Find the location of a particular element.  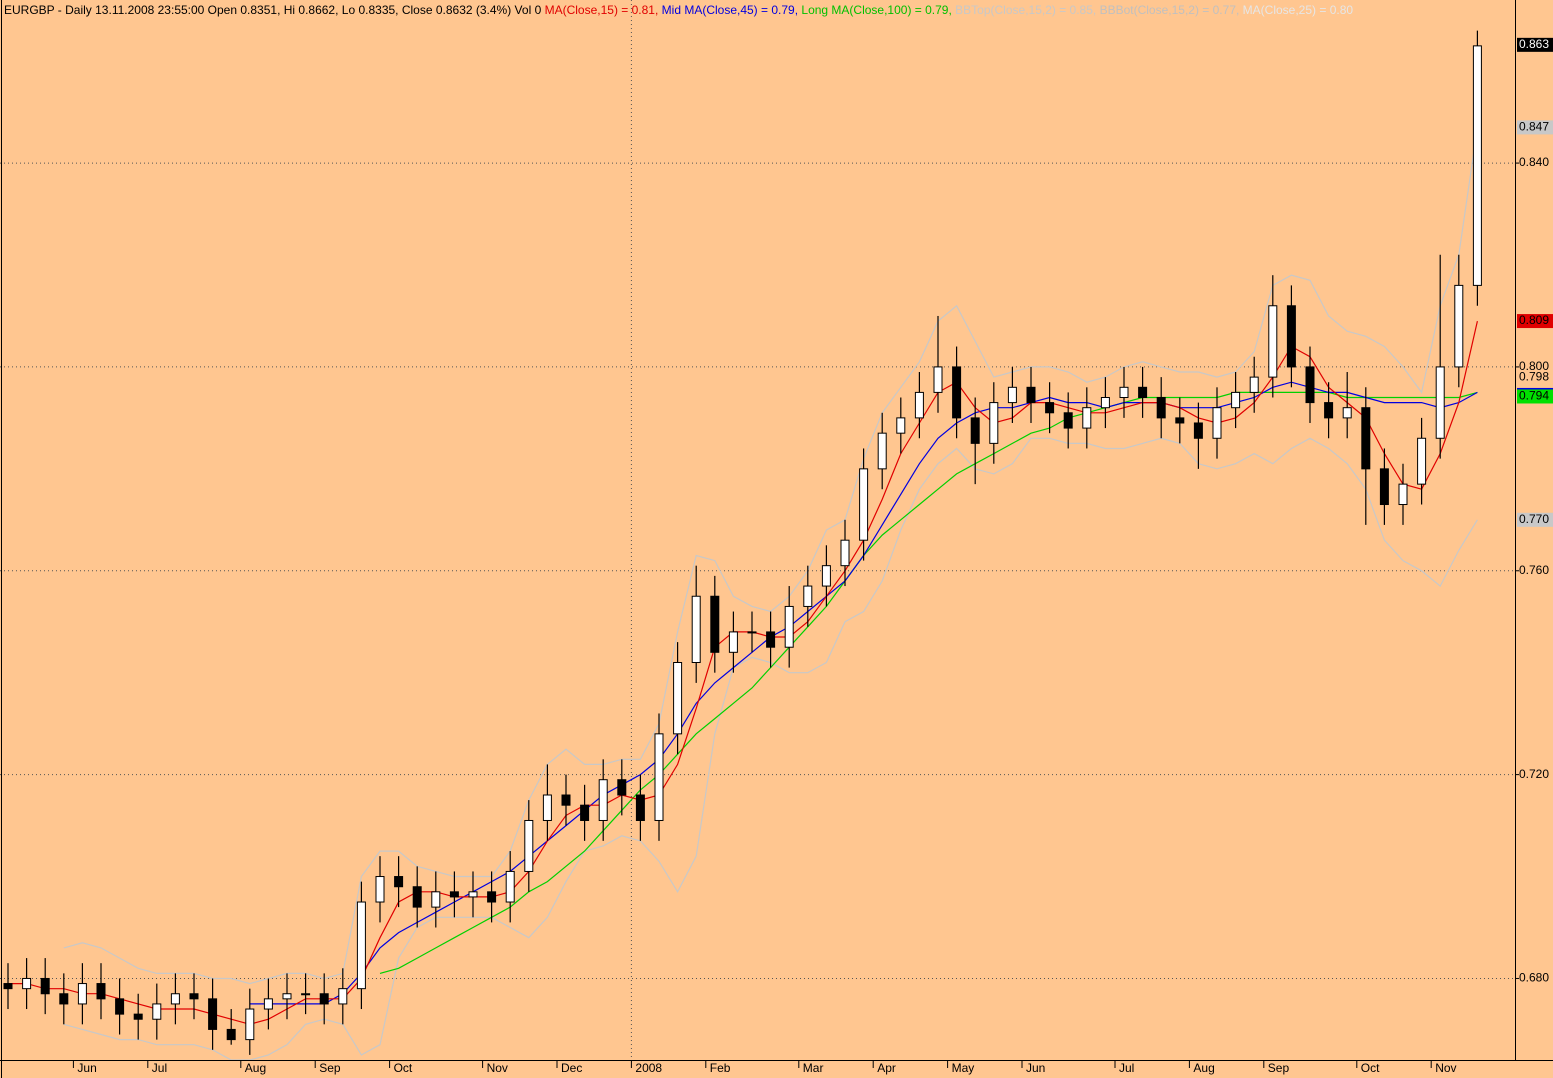

title-segment: MA(Close,25) = 0.80 is located at coordinates (1298, 10).